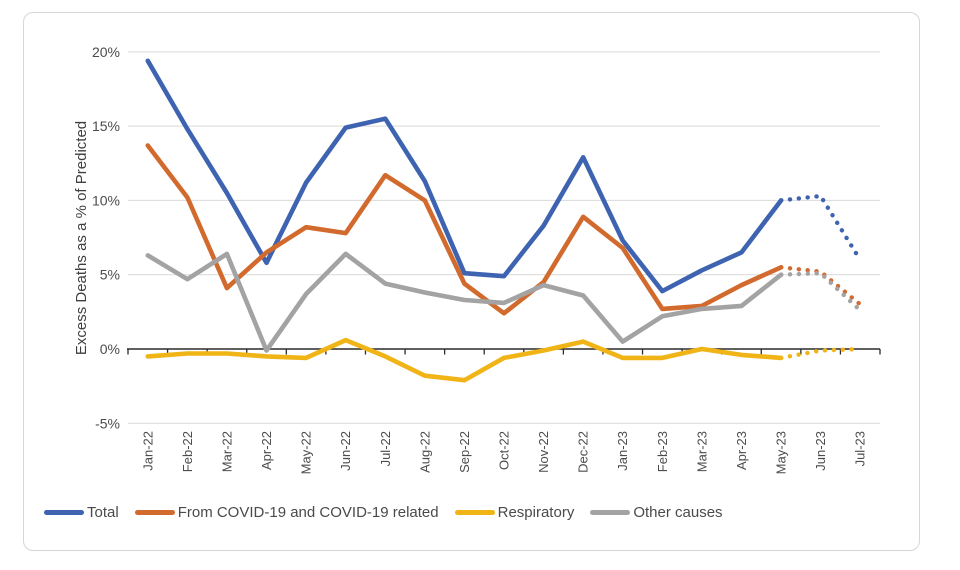 This screenshot has height=570, width=960. I want to click on x-tick-label: Jan-23, so click(622, 451).